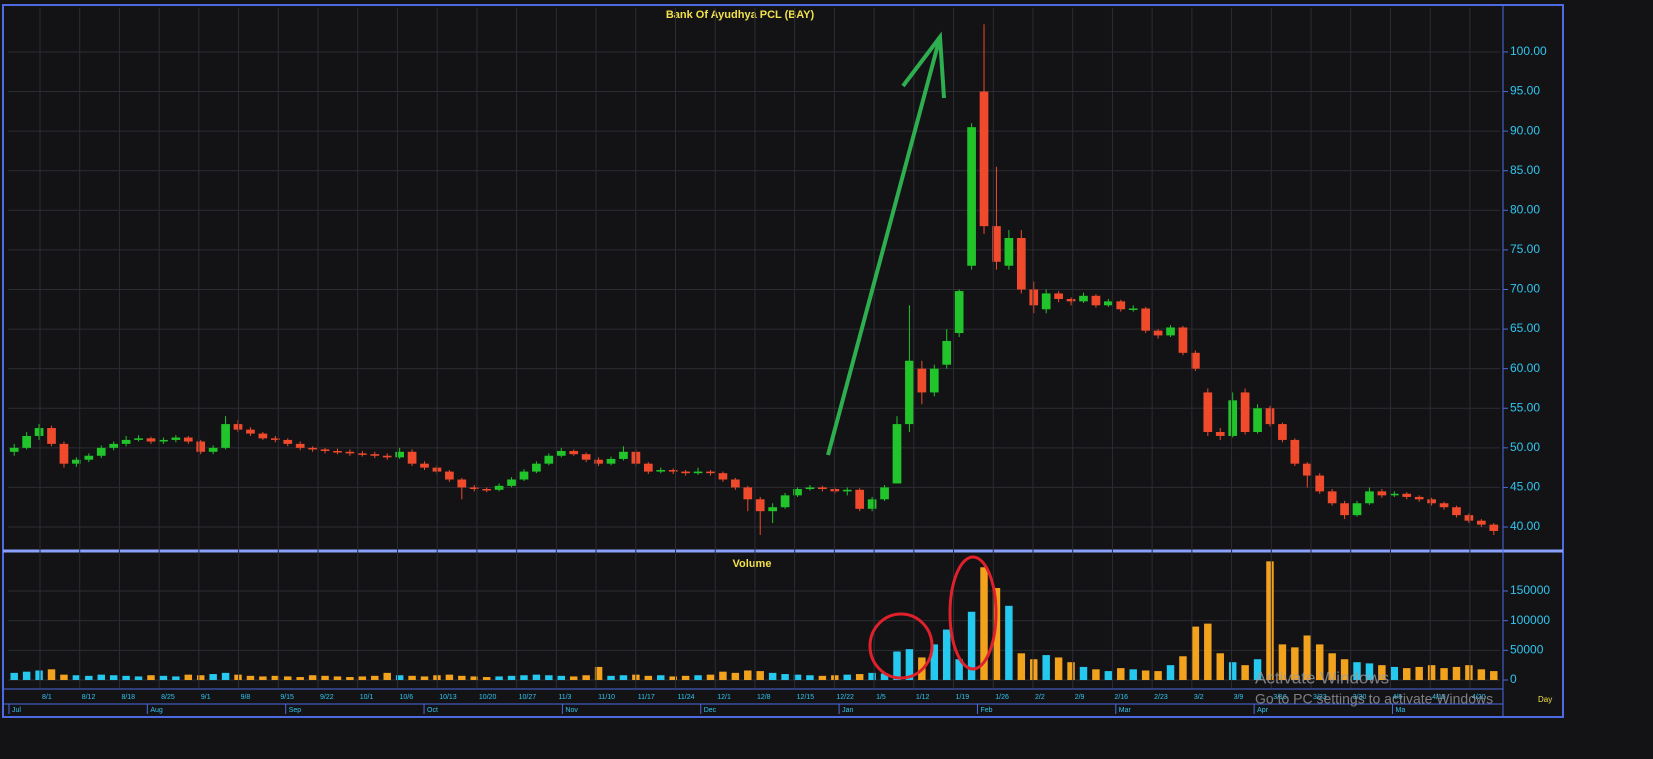 This screenshot has height=759, width=1653. What do you see at coordinates (1280, 697) in the screenshot?
I see `x-tick-label: 3/16` at bounding box center [1280, 697].